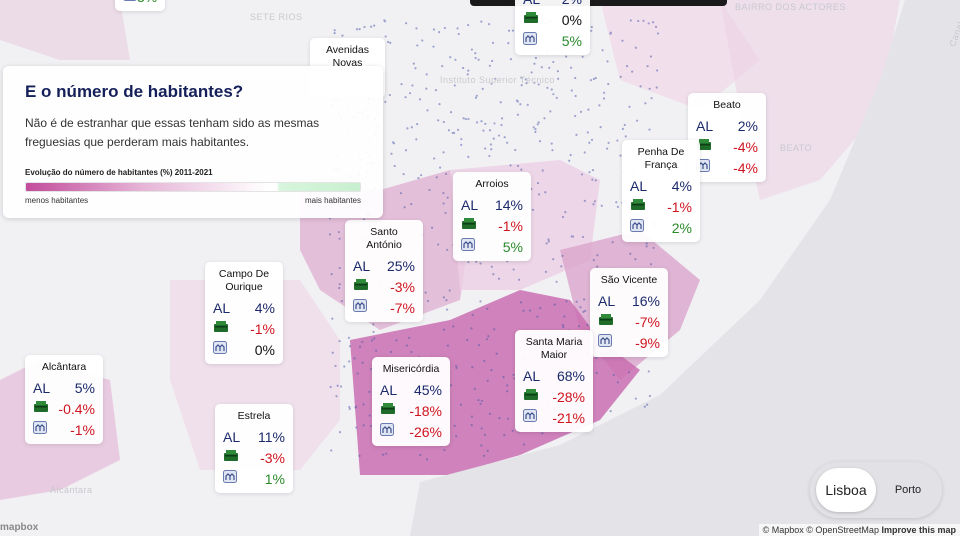 Image resolution: width=960 pixels, height=536 pixels. What do you see at coordinates (727, 167) in the screenshot?
I see `card-row: -4%` at bounding box center [727, 167].